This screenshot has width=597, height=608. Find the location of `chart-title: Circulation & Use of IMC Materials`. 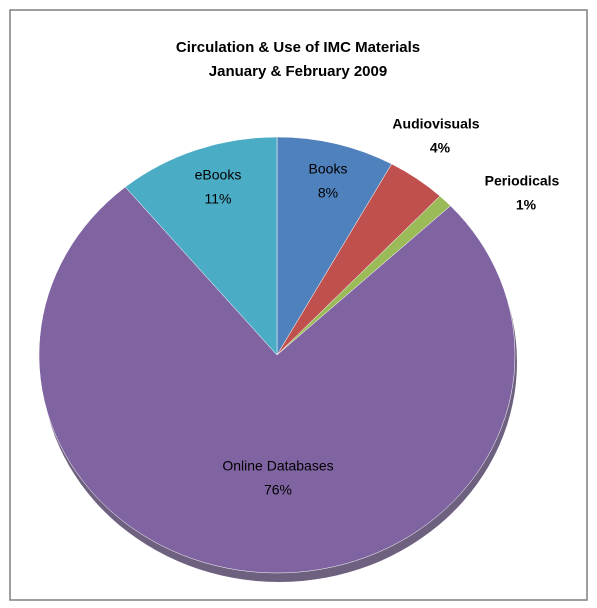

chart-title: Circulation & Use of IMC Materials is located at coordinates (298, 47).